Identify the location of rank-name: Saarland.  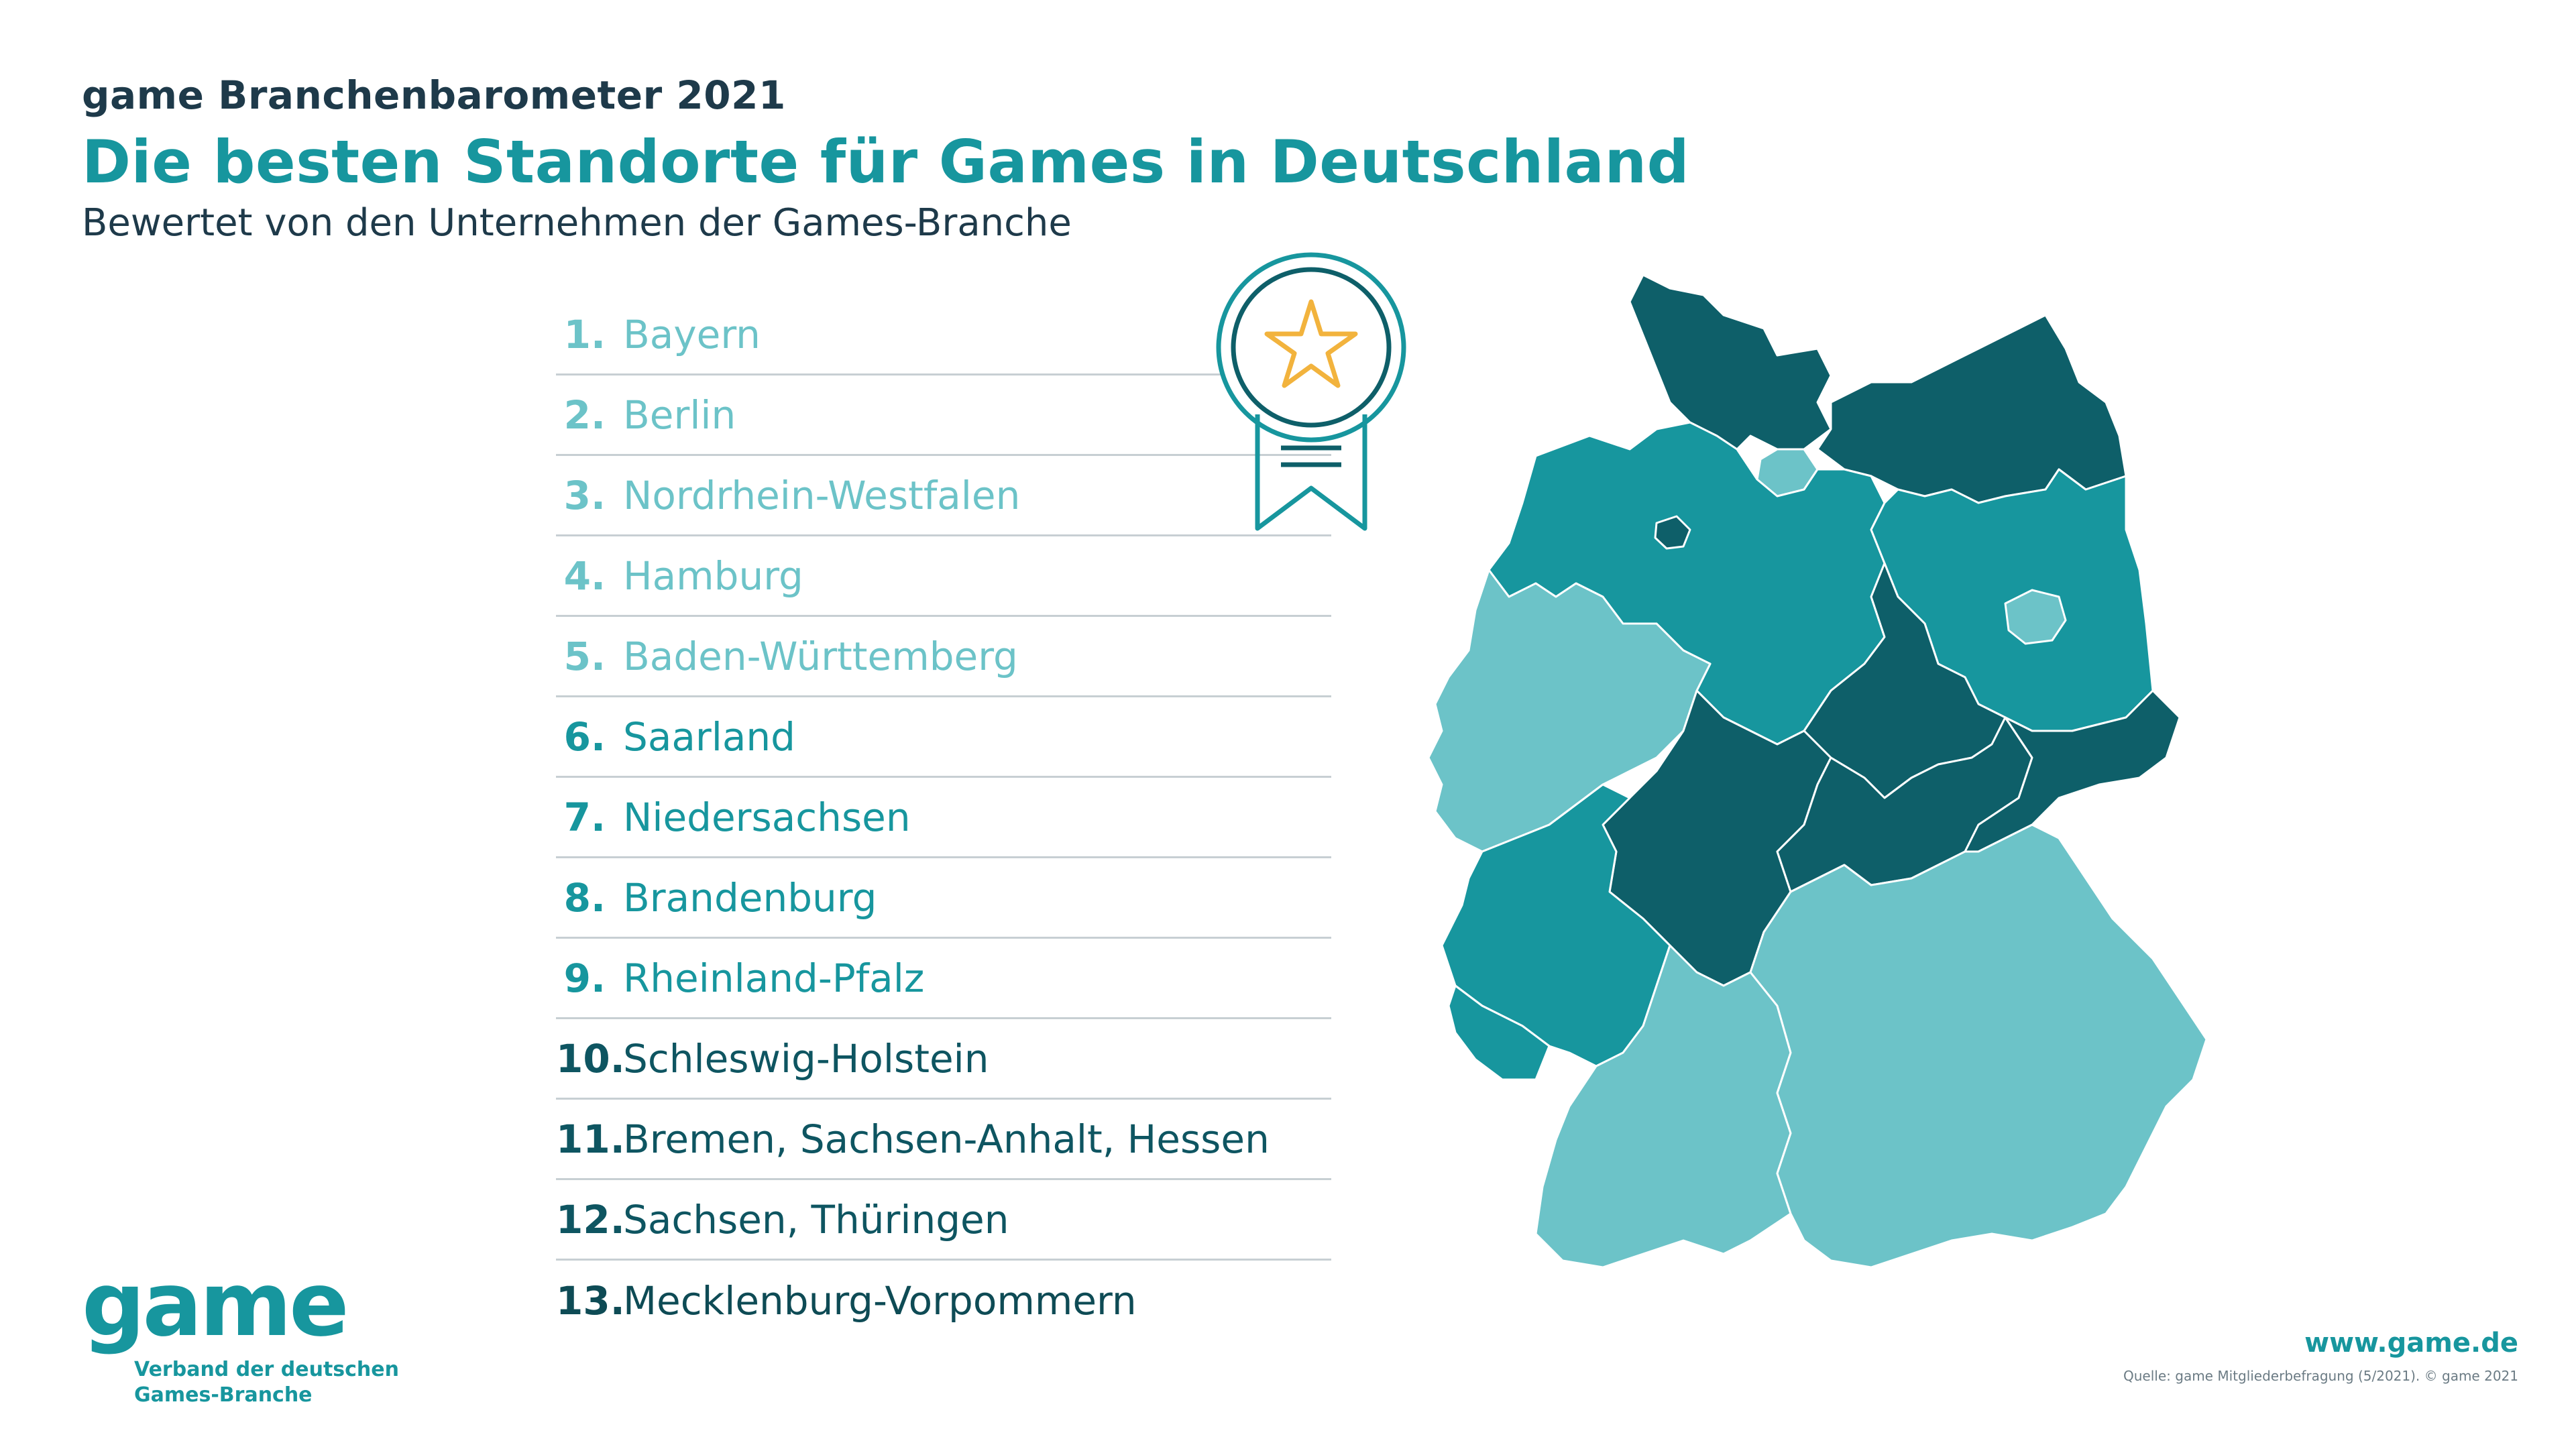
(709, 737).